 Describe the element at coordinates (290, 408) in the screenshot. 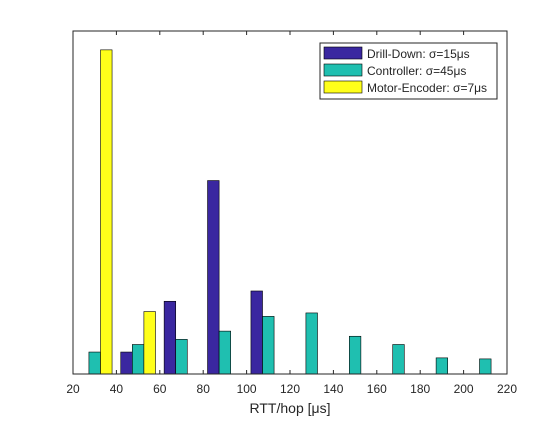

I see `x-axis-label: RTT/hop [μs]` at that location.